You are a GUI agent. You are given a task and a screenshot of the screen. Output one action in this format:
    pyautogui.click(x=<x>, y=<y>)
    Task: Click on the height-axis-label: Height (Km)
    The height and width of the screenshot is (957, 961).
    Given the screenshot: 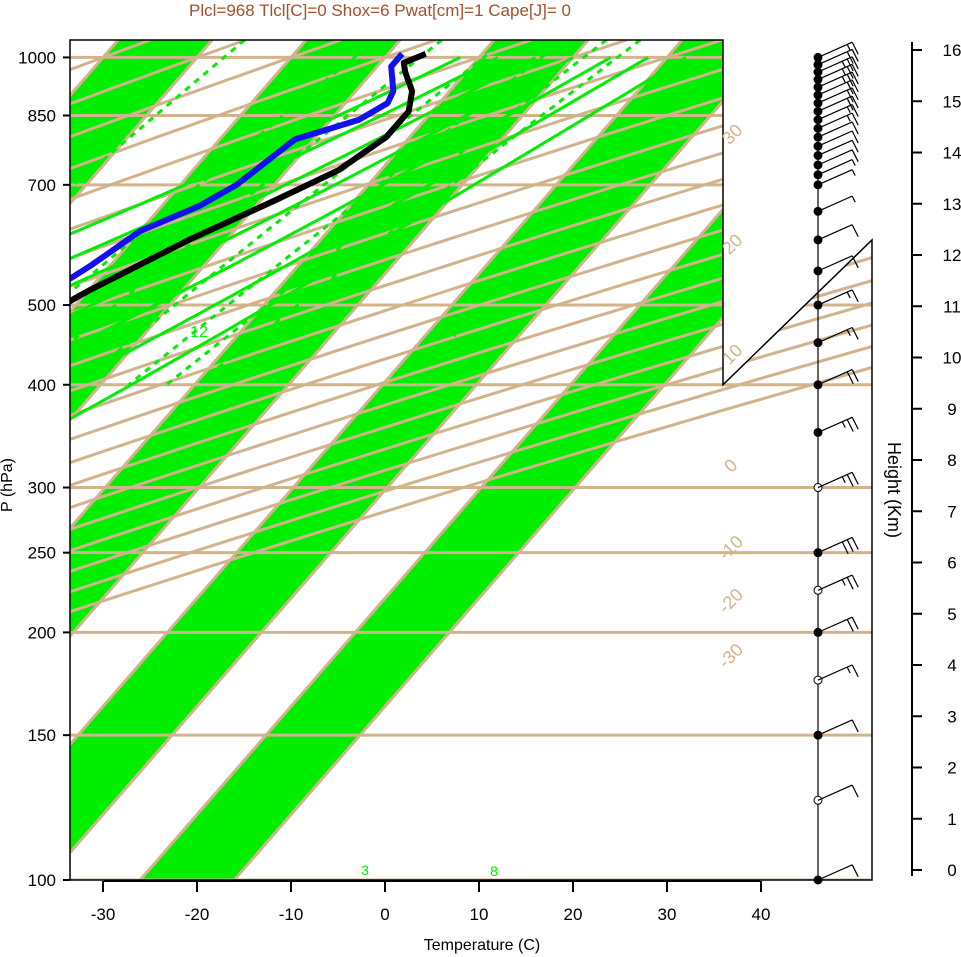 What is the action you would take?
    pyautogui.click(x=894, y=490)
    